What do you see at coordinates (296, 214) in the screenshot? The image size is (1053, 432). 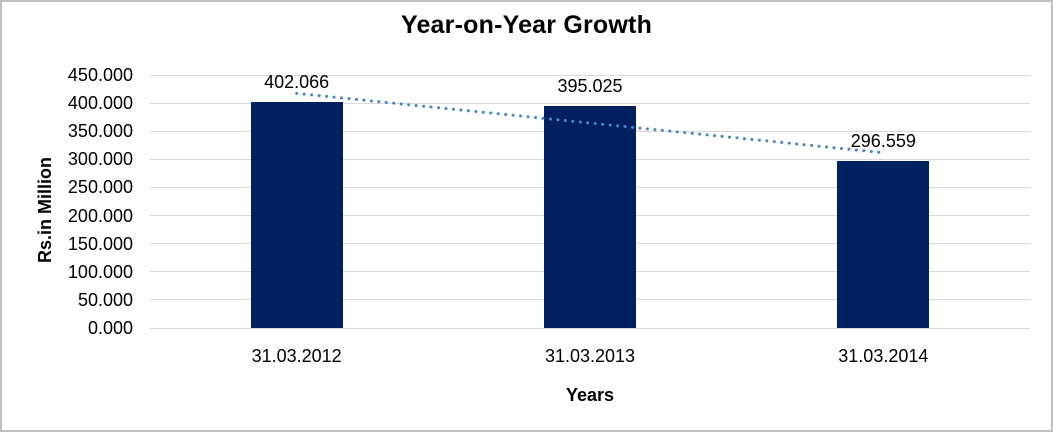 I see `bar-31.03.2012` at bounding box center [296, 214].